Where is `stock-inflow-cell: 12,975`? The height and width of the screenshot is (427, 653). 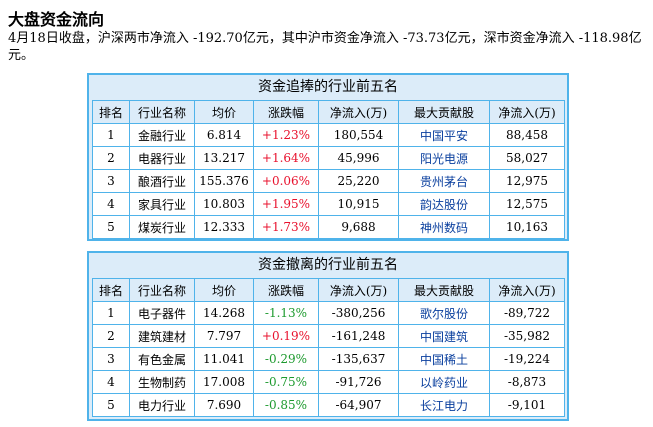 stock-inflow-cell: 12,975 is located at coordinates (527, 181).